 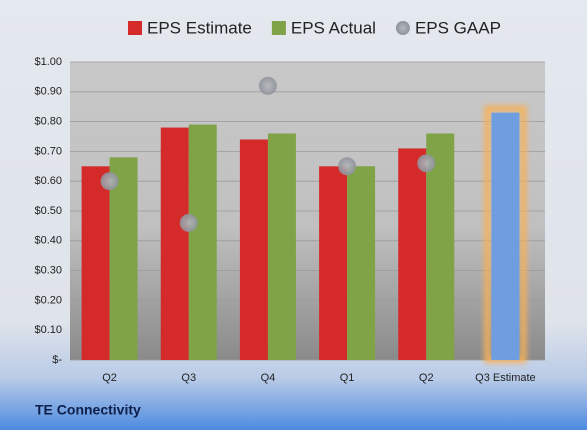 I want to click on y-tick-label: $0.70, so click(x=48, y=151).